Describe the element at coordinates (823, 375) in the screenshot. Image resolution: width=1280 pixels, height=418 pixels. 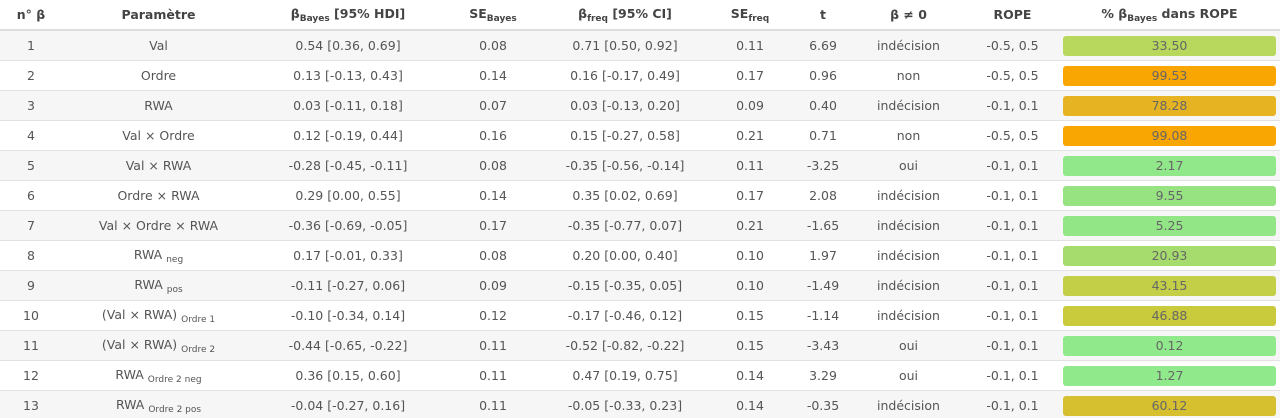
I see `cell-t: 3.29` at that location.